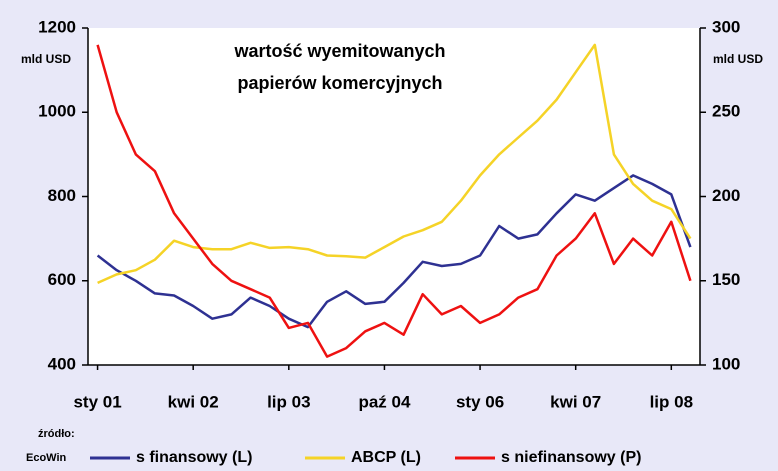 This screenshot has width=778, height=471. What do you see at coordinates (726, 279) in the screenshot?
I see `y2-tick-label: 150` at bounding box center [726, 279].